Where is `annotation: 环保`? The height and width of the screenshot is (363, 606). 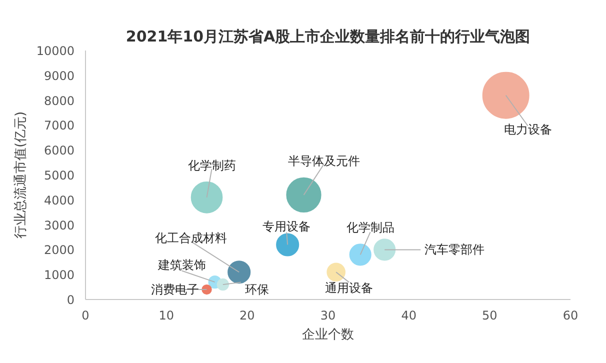 annotation: 环保 is located at coordinates (256, 289).